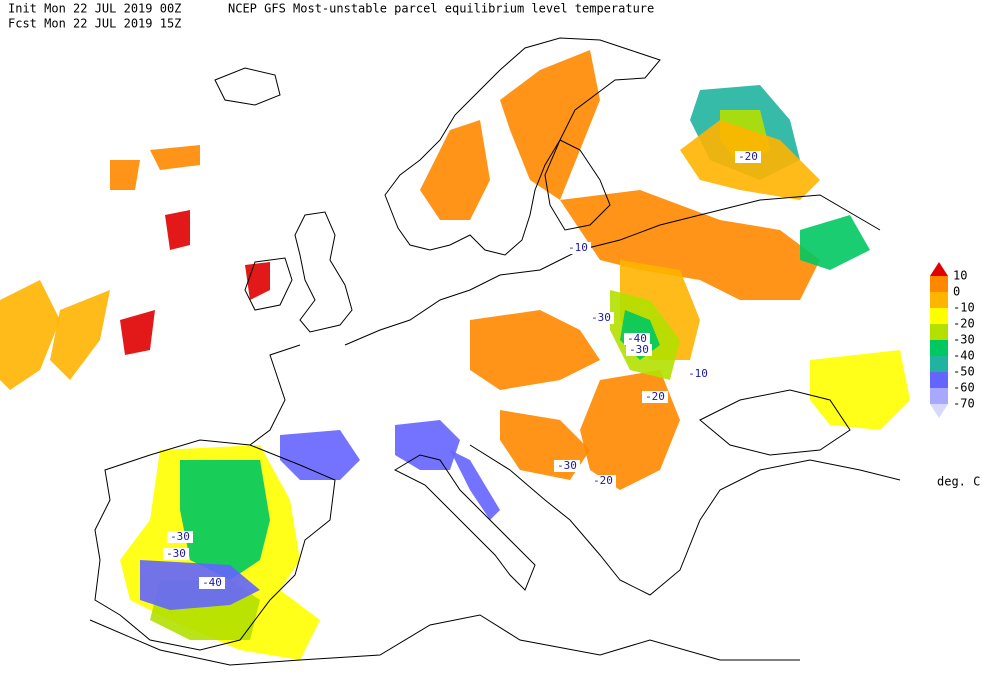  Describe the element at coordinates (685, 520) in the screenshot. I see `balkans` at that location.